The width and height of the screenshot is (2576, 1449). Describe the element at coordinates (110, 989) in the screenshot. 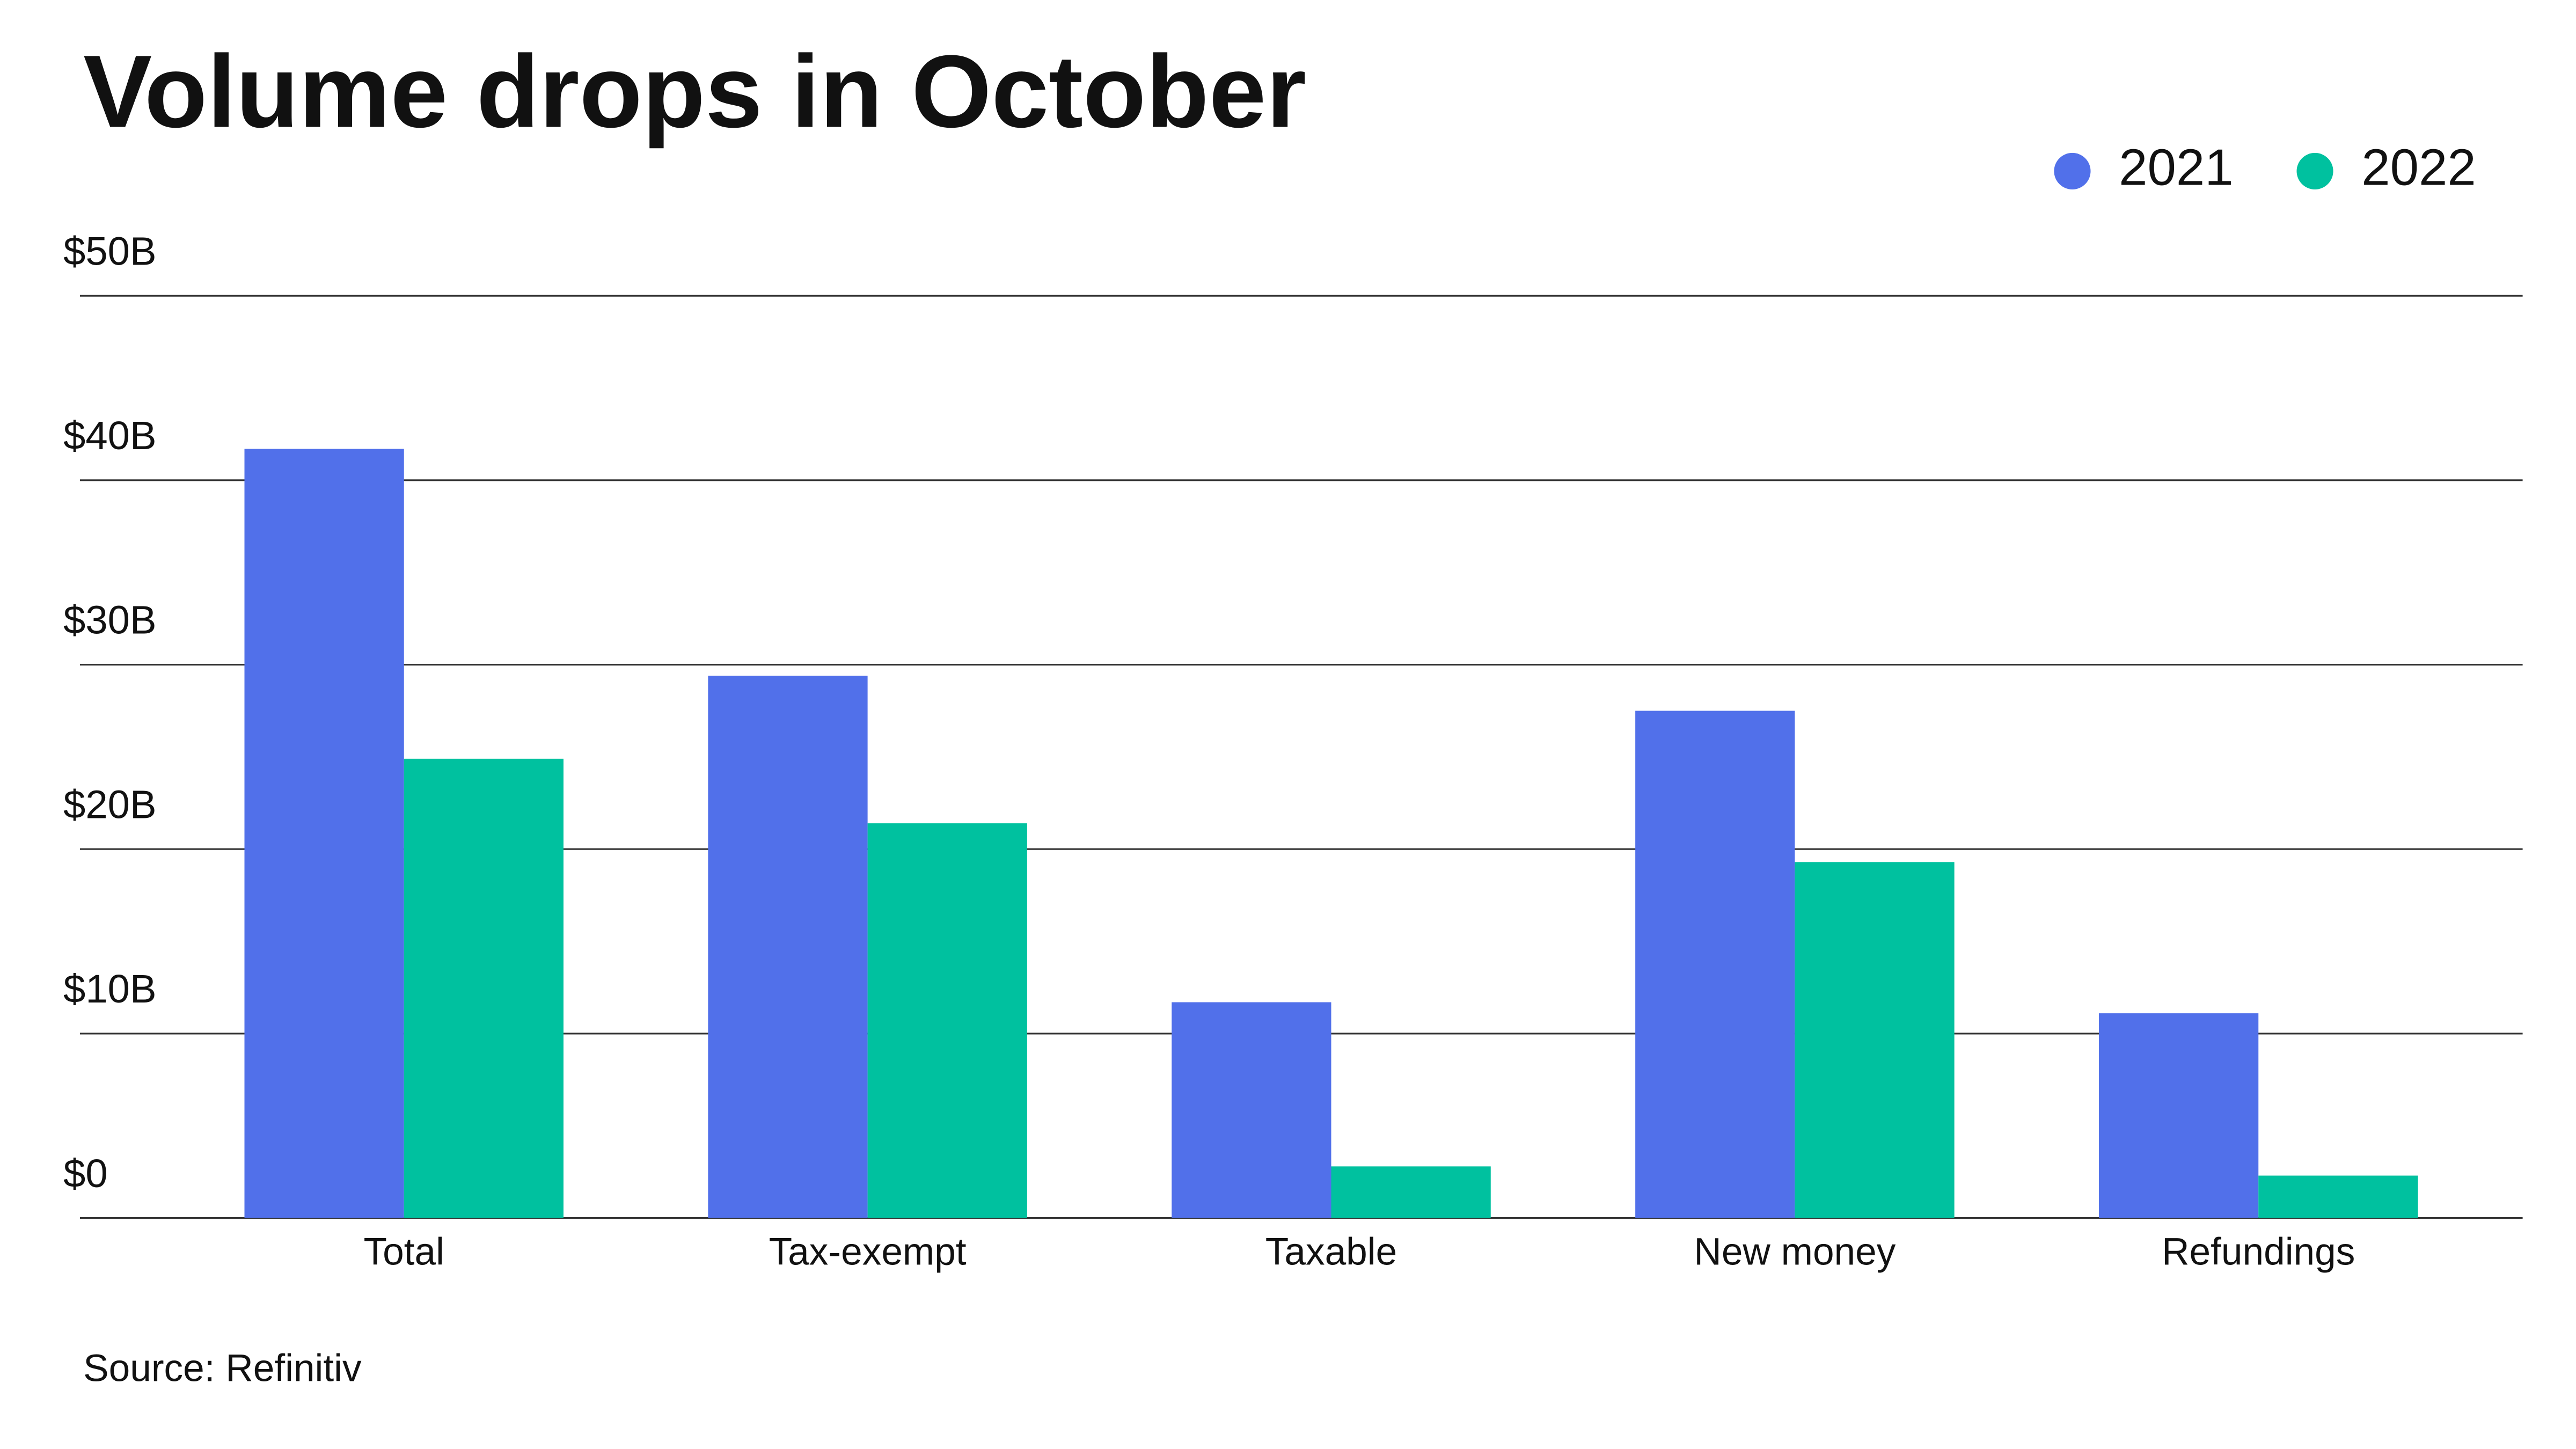

I see `y-tick-label: $10B` at that location.